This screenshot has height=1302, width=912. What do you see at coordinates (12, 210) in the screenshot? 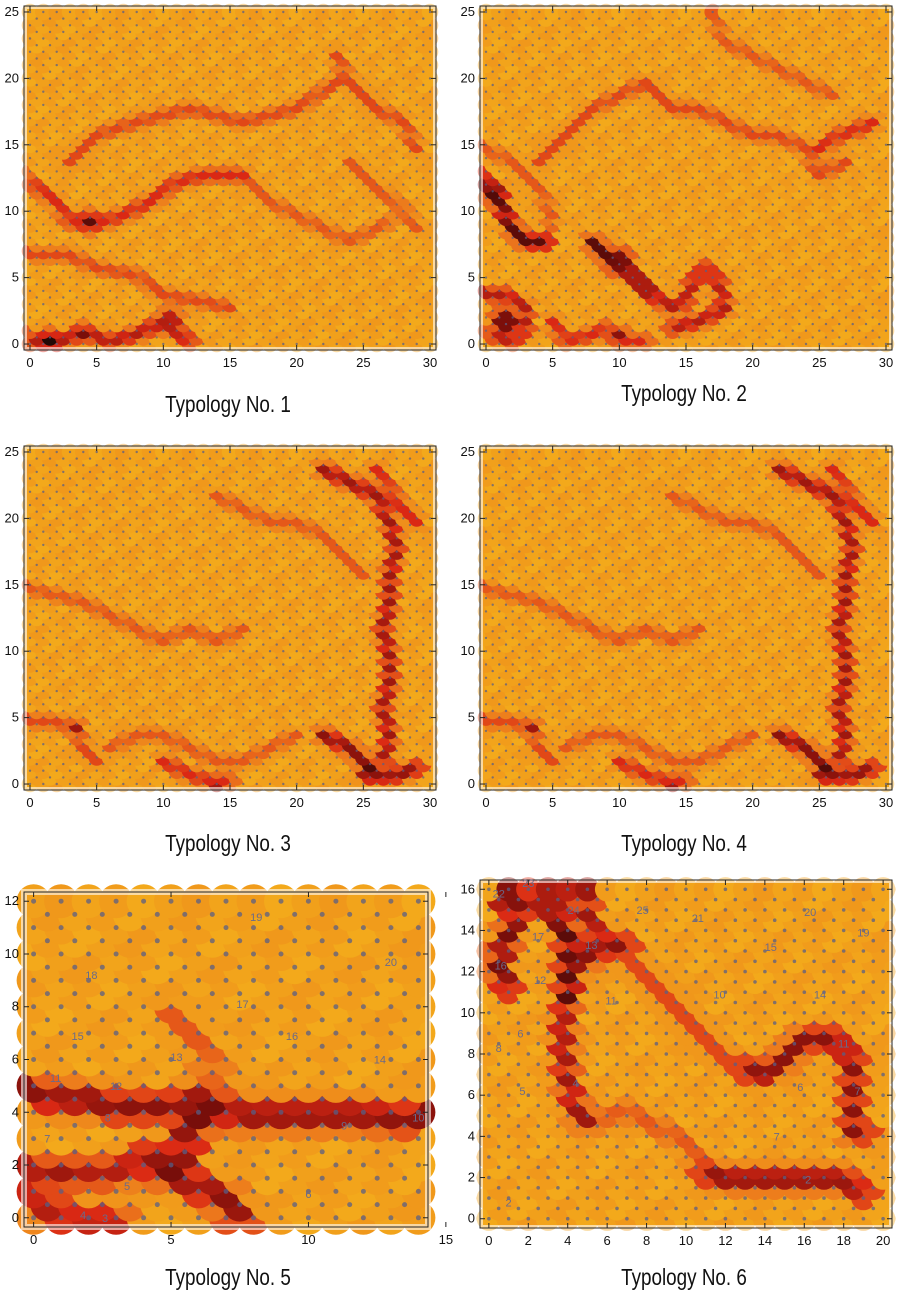
I see `y-tick-label: 10` at bounding box center [12, 210].